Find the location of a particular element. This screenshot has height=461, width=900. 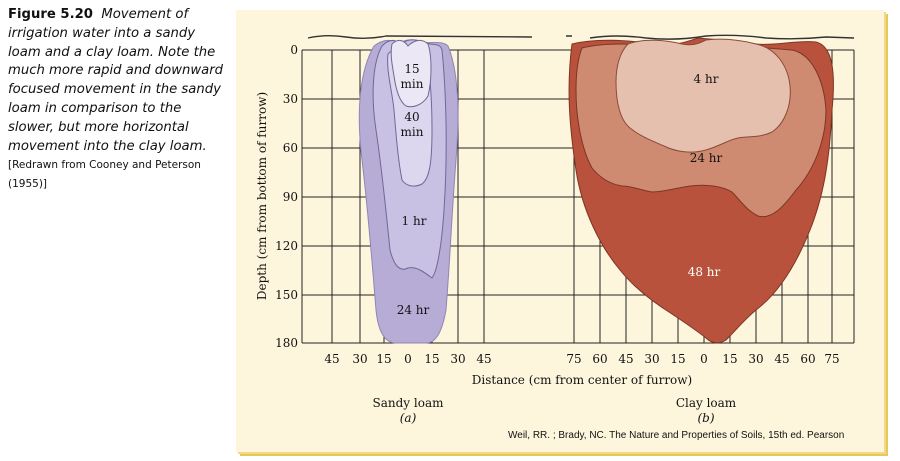

clay-24hr-label: 24 hr is located at coordinates (706, 158).